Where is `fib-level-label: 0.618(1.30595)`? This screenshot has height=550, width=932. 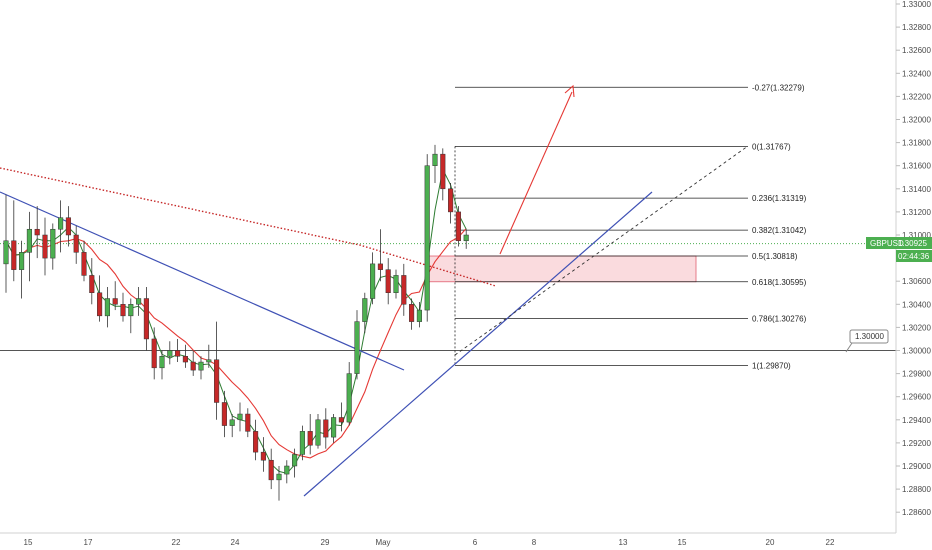 fib-level-label: 0.618(1.30595) is located at coordinates (779, 282).